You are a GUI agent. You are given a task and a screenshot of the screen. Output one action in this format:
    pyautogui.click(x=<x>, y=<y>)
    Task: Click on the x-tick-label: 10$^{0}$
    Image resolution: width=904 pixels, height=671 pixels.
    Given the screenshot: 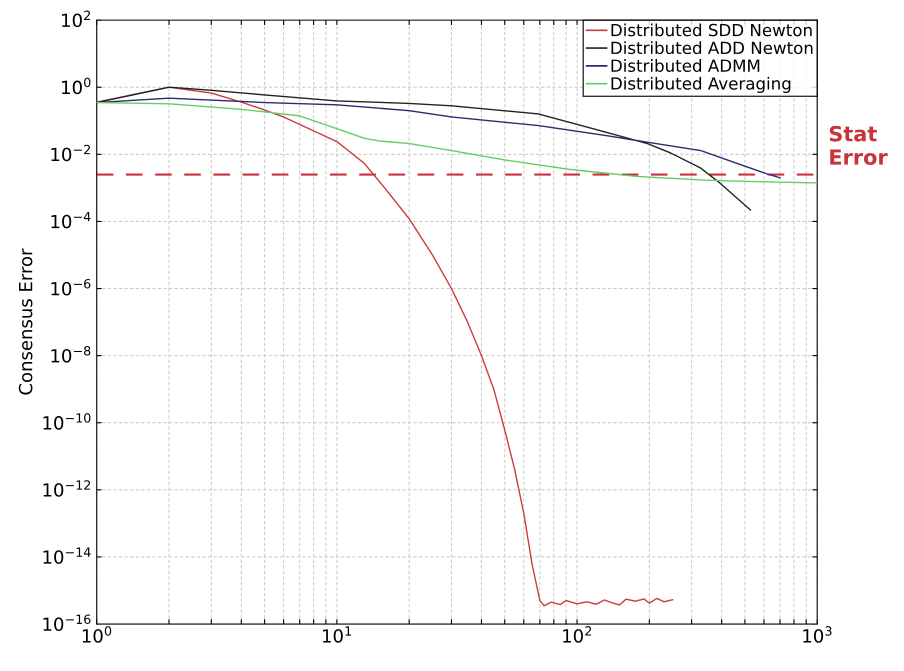 What is the action you would take?
    pyautogui.click(x=97, y=634)
    